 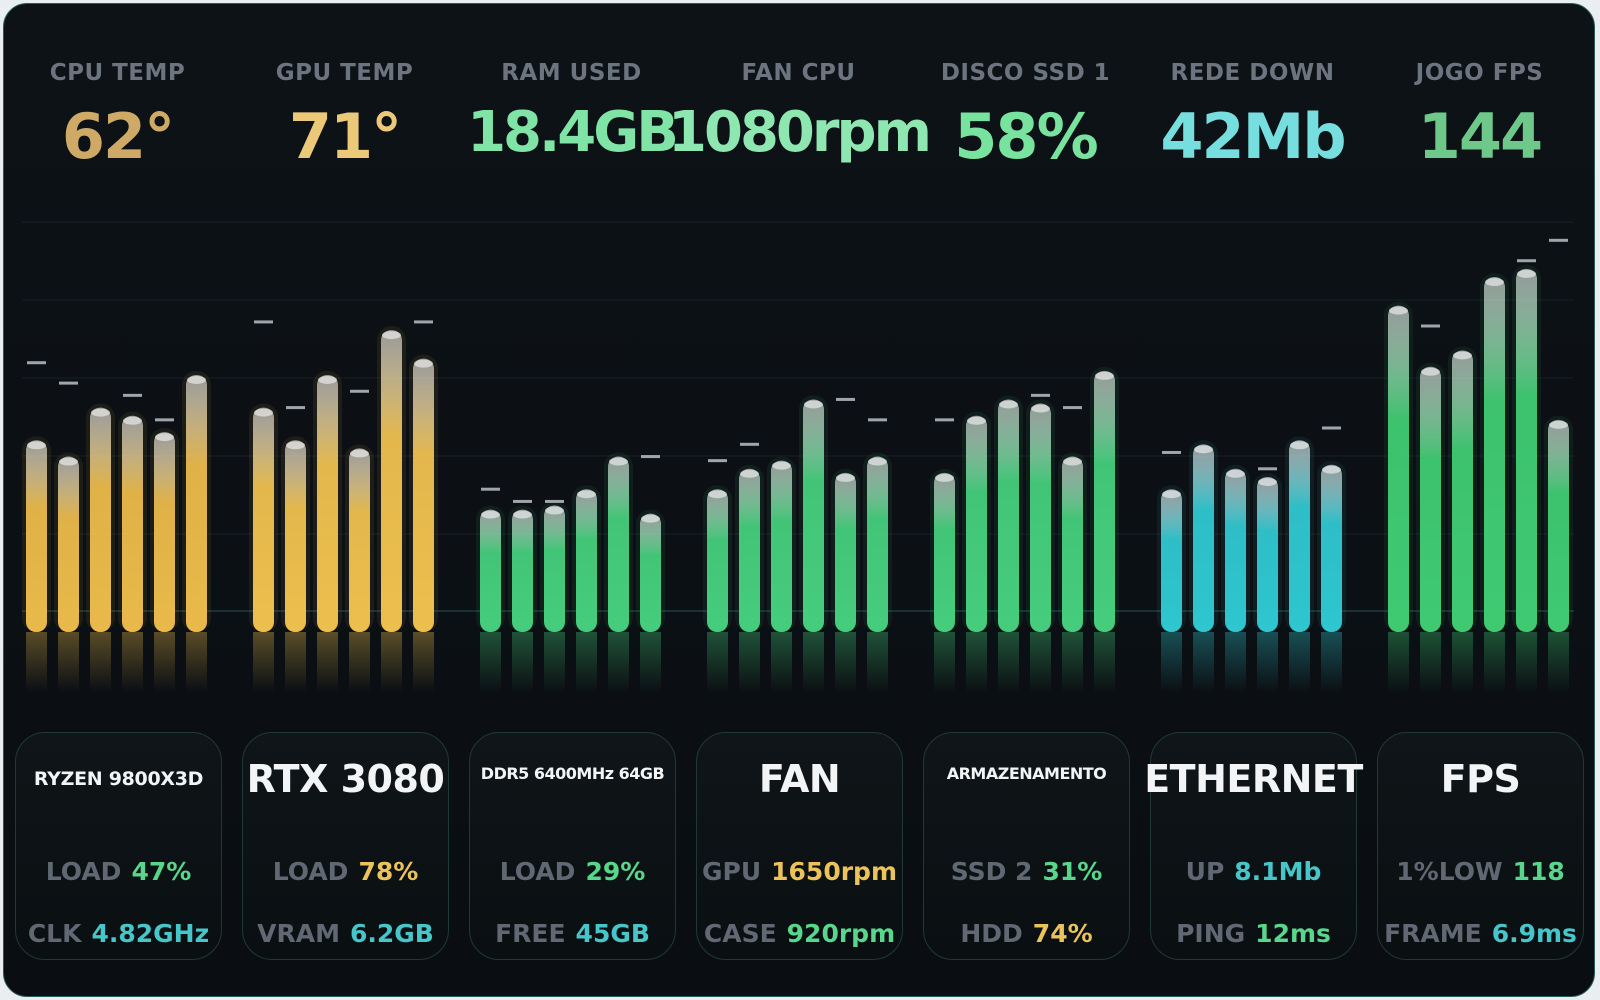 What do you see at coordinates (1026, 773) in the screenshot?
I see `card-title-storage: ARMAZENAMENTO` at bounding box center [1026, 773].